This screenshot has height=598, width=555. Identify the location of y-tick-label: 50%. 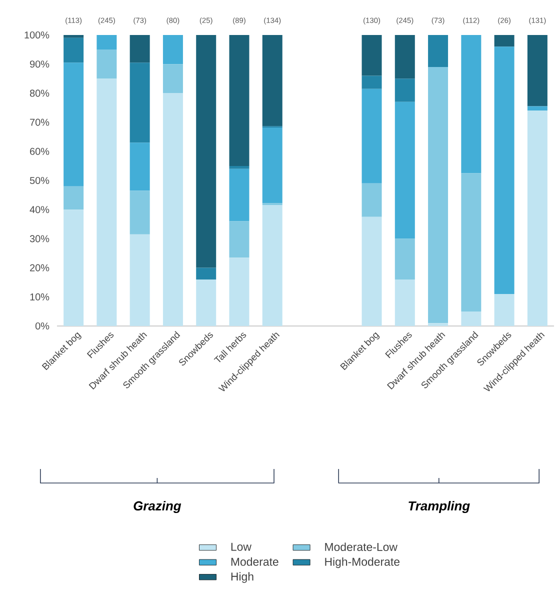
(40, 180).